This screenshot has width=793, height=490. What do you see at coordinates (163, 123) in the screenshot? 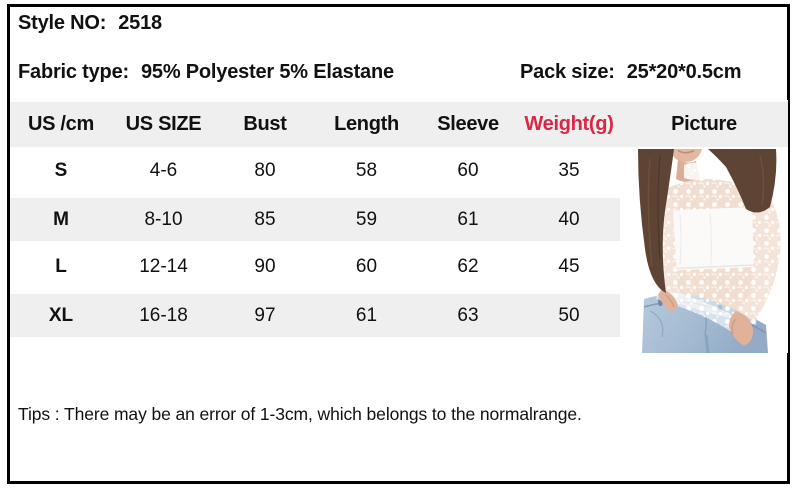
I see `column-header-us-size: US SIZE` at bounding box center [163, 123].